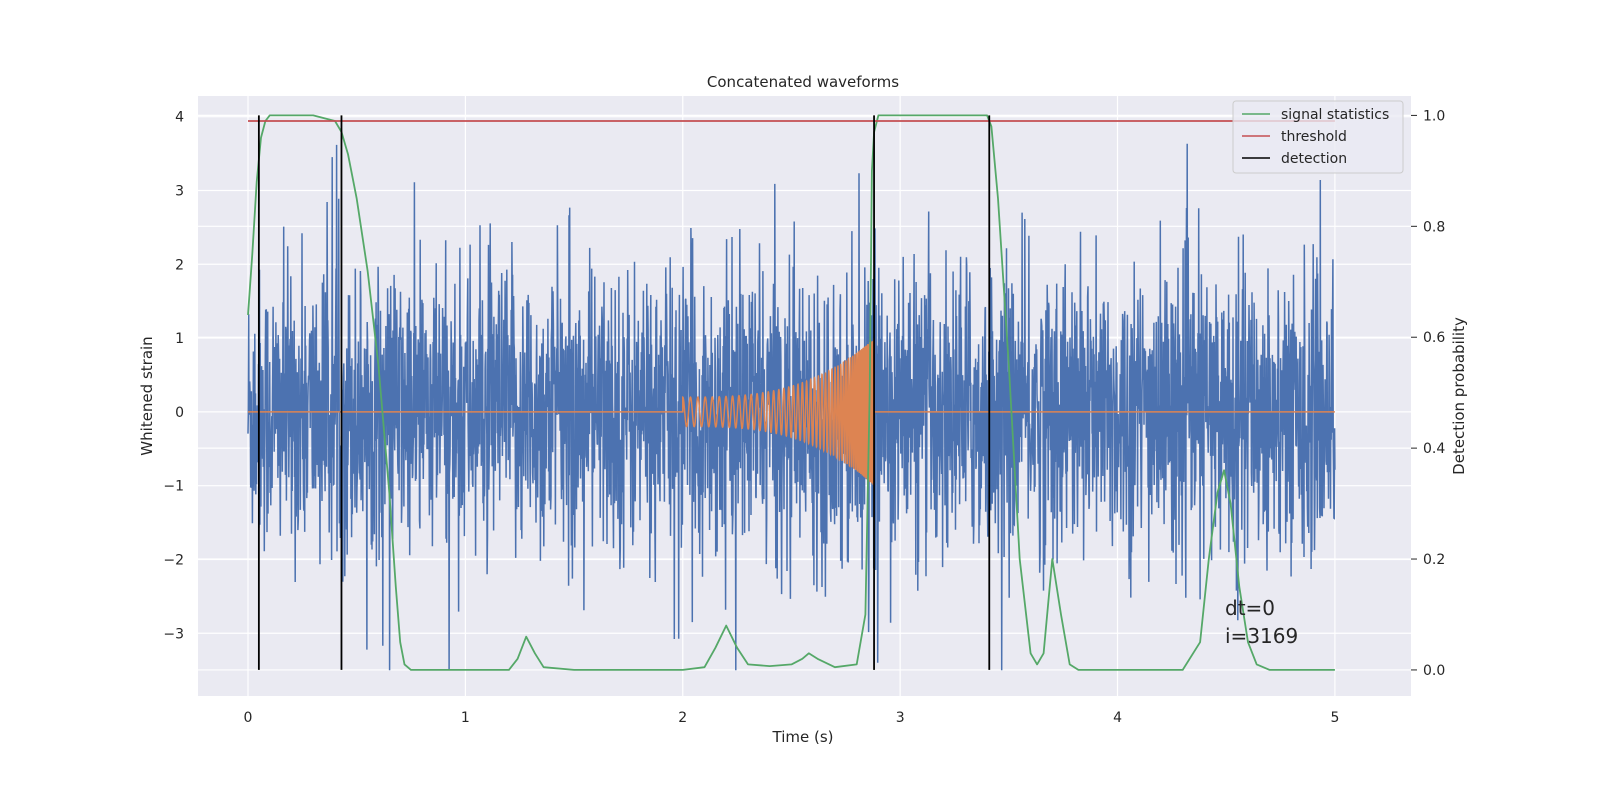 The width and height of the screenshot is (1600, 800). Describe the element at coordinates (1434, 671) in the screenshot. I see `y-right-tick-label: 0.0` at that location.